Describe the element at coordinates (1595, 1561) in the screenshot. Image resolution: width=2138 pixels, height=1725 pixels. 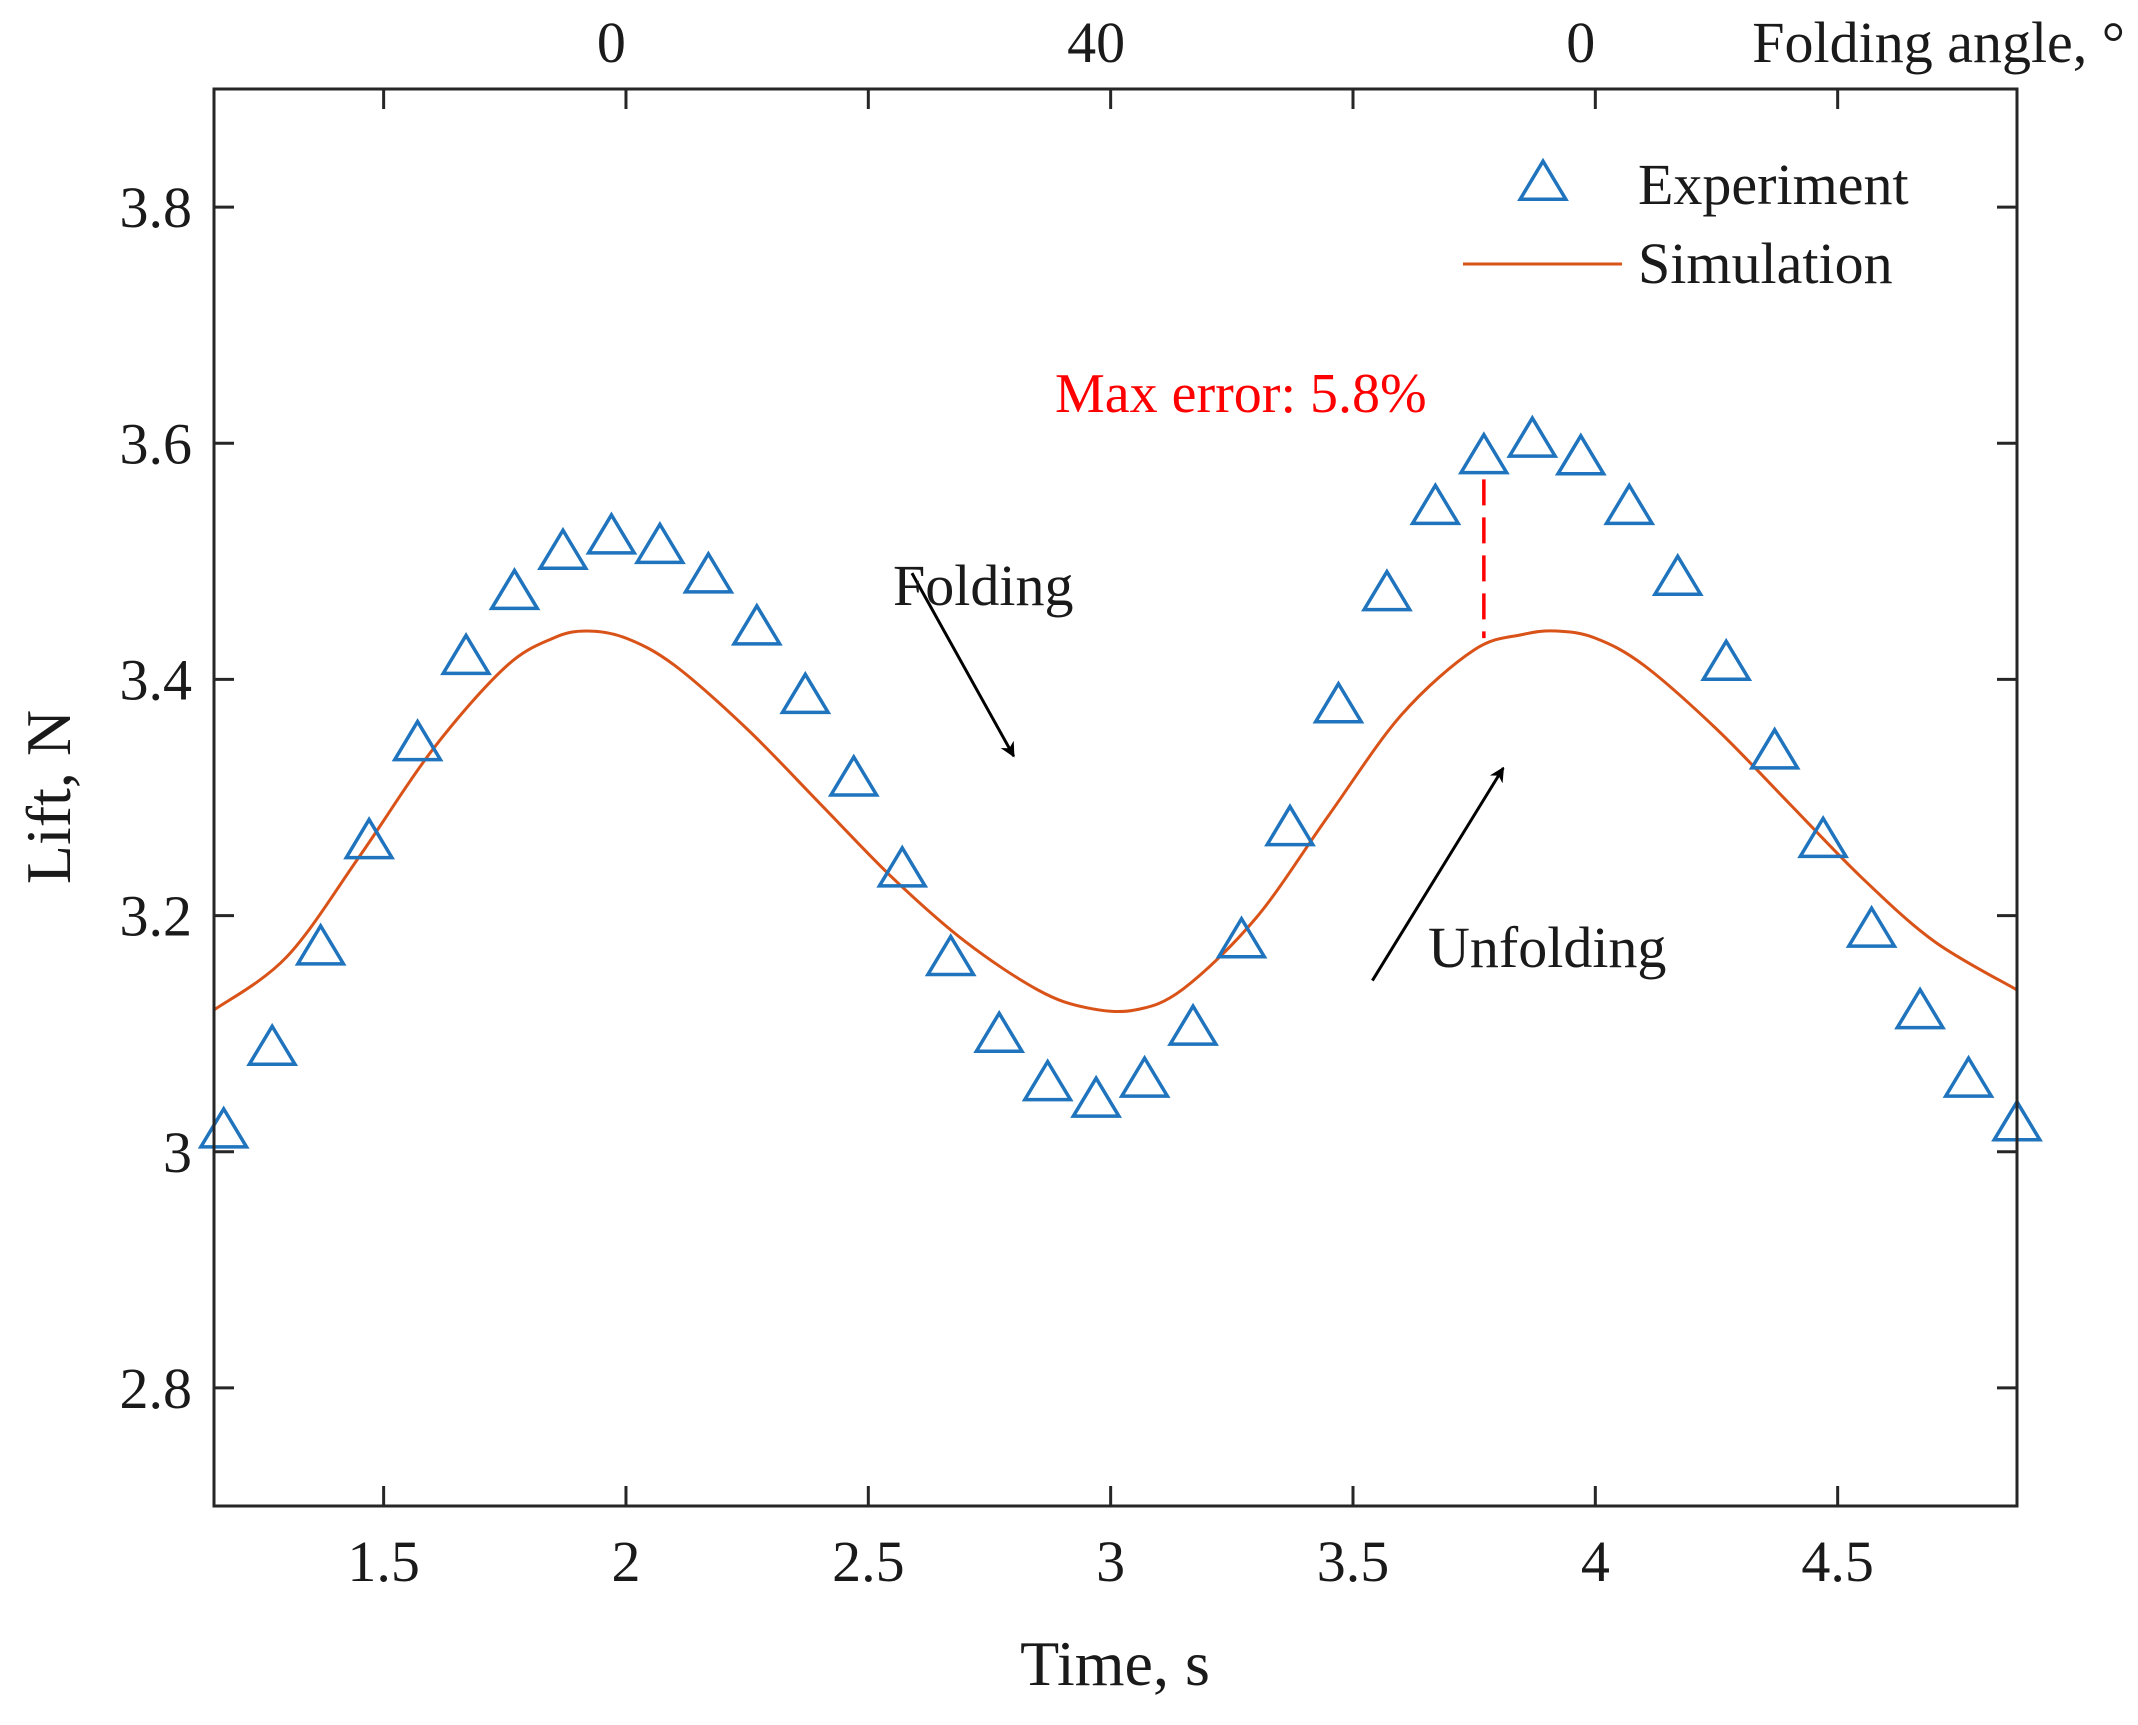
I see `x-tick-label: 4` at that location.